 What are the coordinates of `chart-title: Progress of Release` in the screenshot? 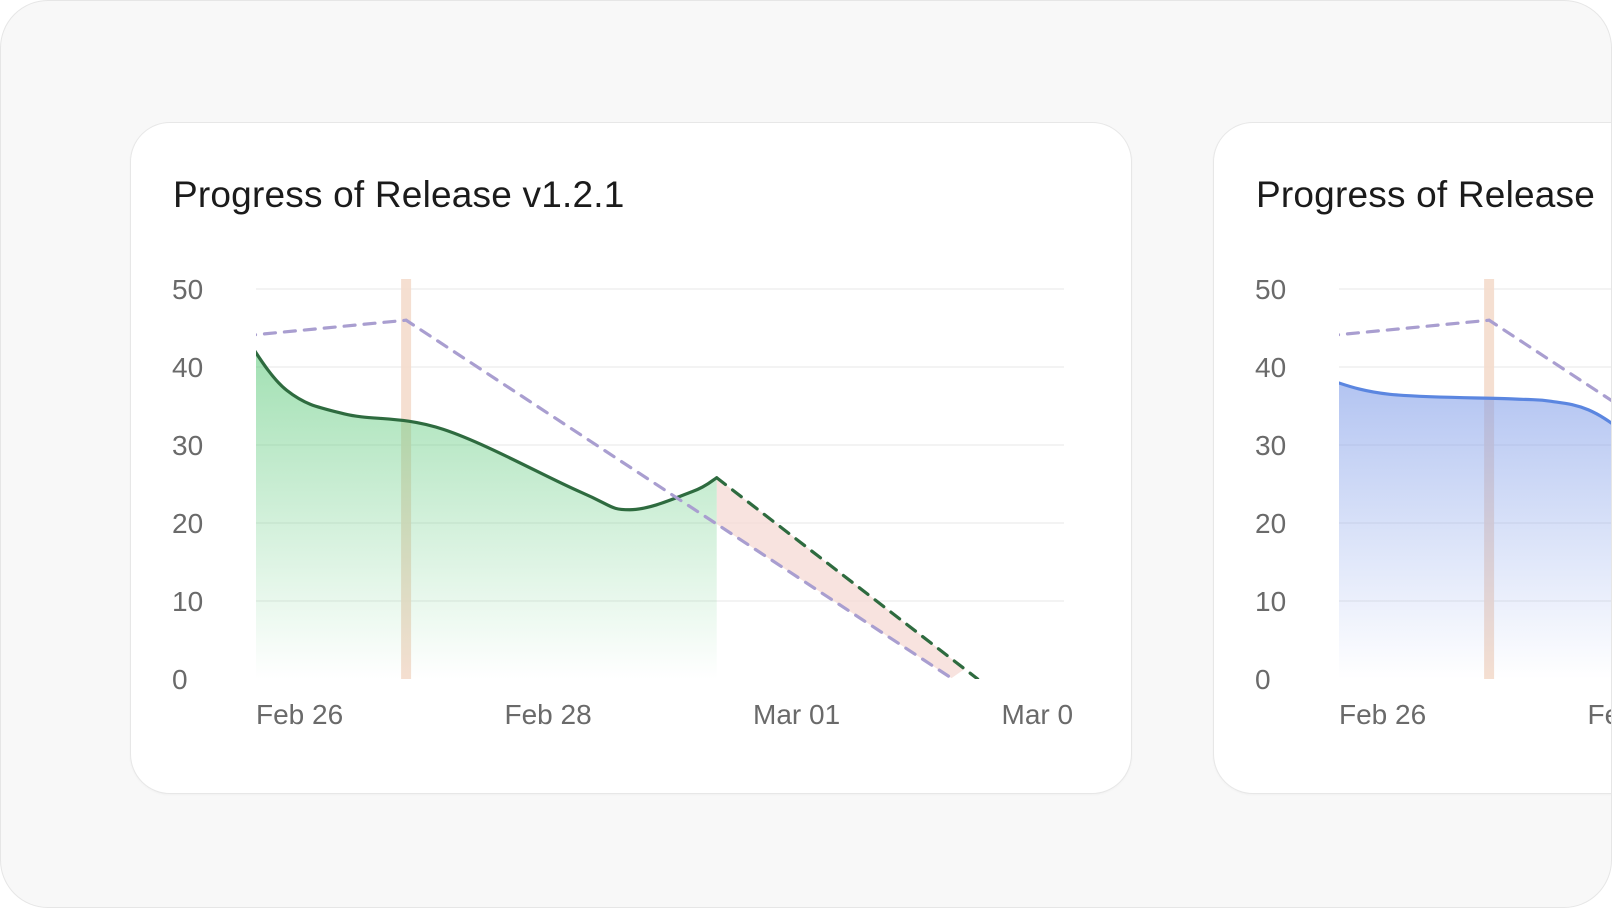 It's located at (1426, 194).